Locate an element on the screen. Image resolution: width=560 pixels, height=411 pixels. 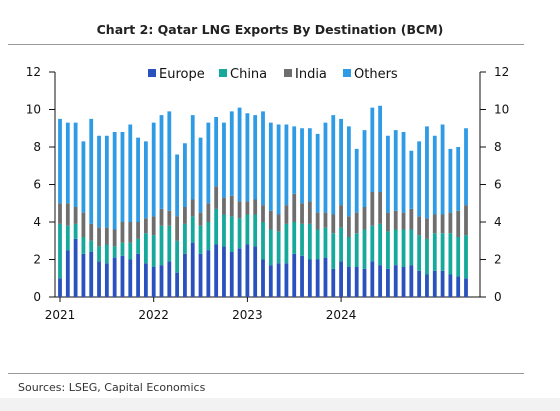
y-tick-label-left: 6 is located at coordinates (37, 185).